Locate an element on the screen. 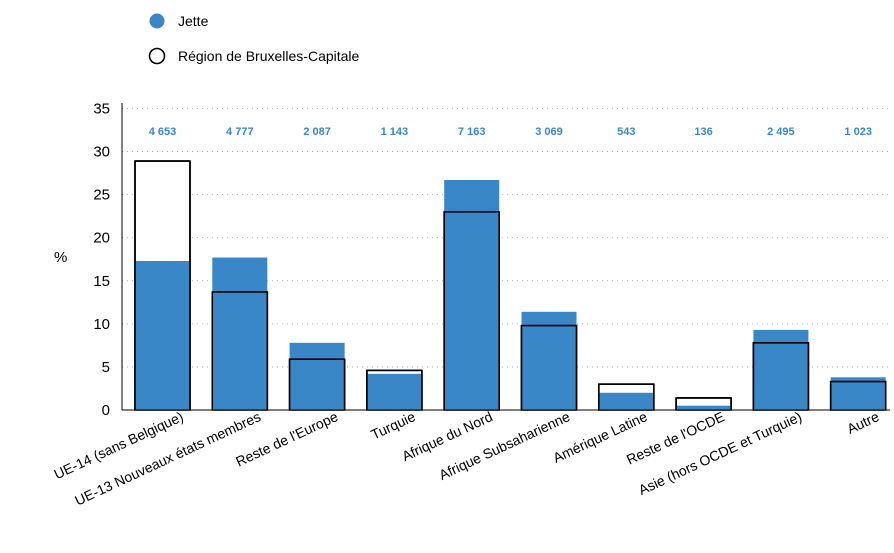  y-tick-label: 15 is located at coordinates (101, 281).